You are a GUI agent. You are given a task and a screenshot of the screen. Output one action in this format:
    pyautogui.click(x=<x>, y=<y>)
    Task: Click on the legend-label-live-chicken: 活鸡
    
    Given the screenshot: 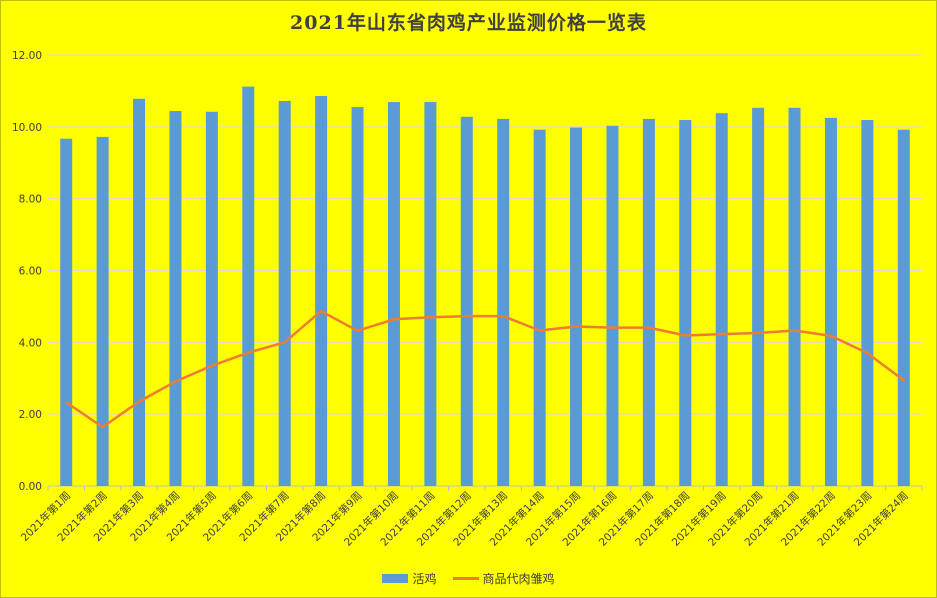 What is the action you would take?
    pyautogui.click(x=424, y=579)
    